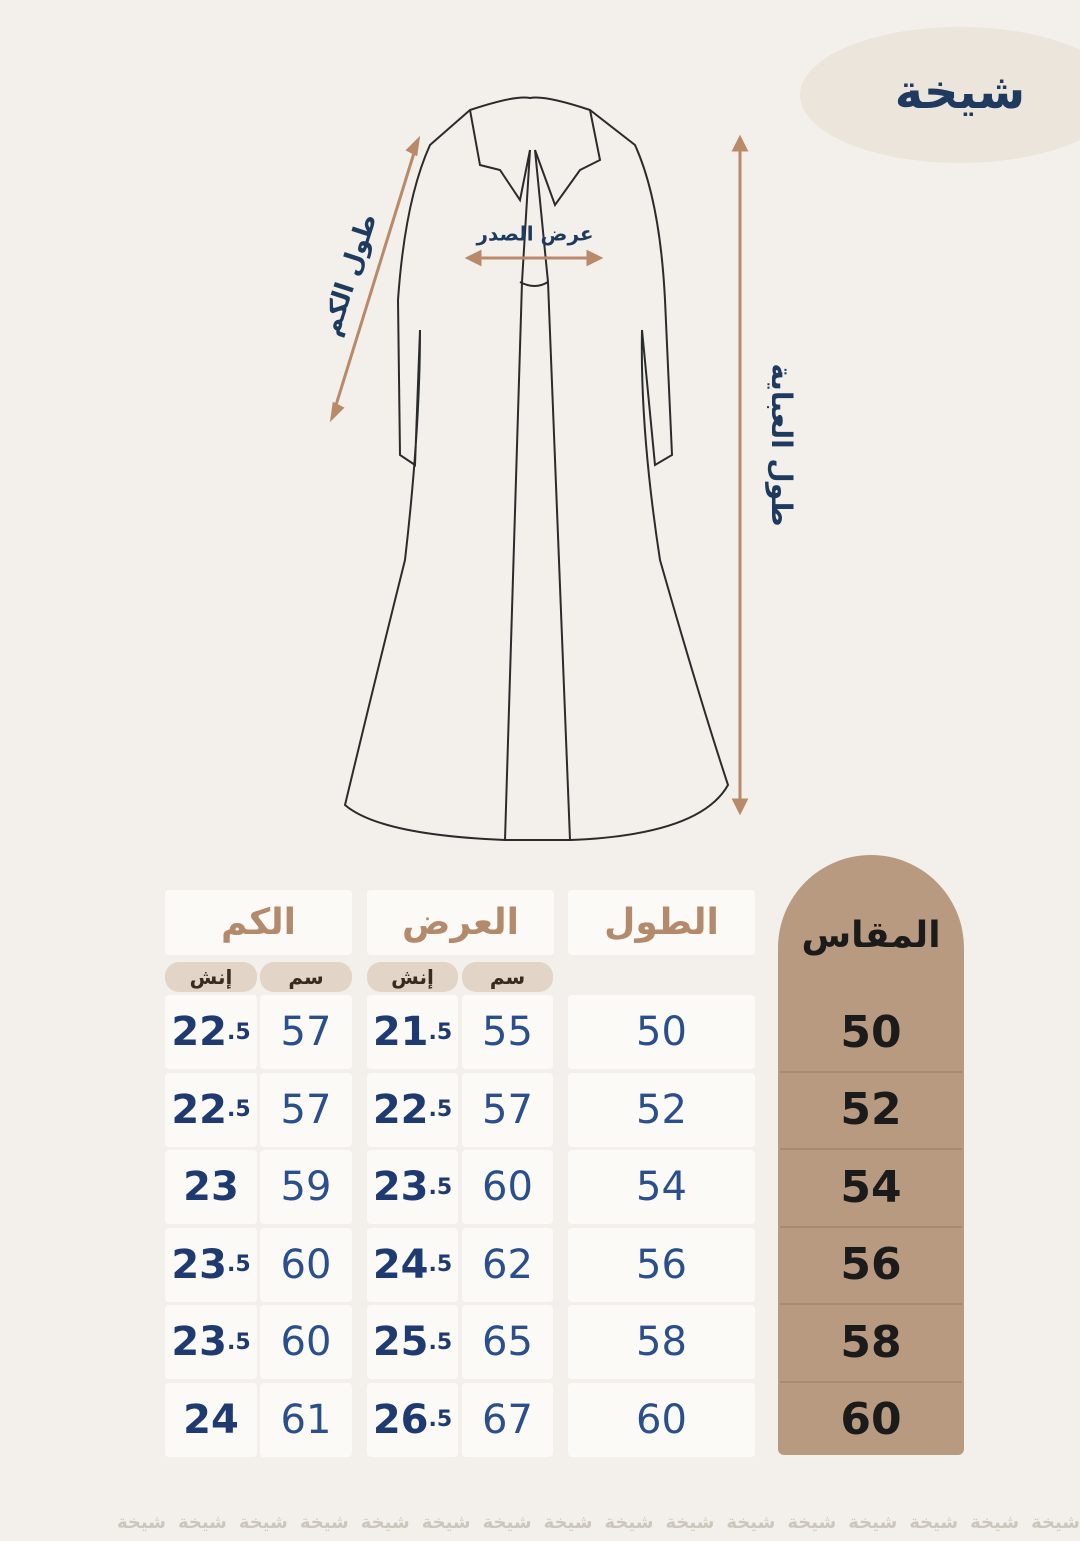 The height and width of the screenshot is (1541, 1080). What do you see at coordinates (661, 1419) in the screenshot?
I see `length-cell: 60` at bounding box center [661, 1419].